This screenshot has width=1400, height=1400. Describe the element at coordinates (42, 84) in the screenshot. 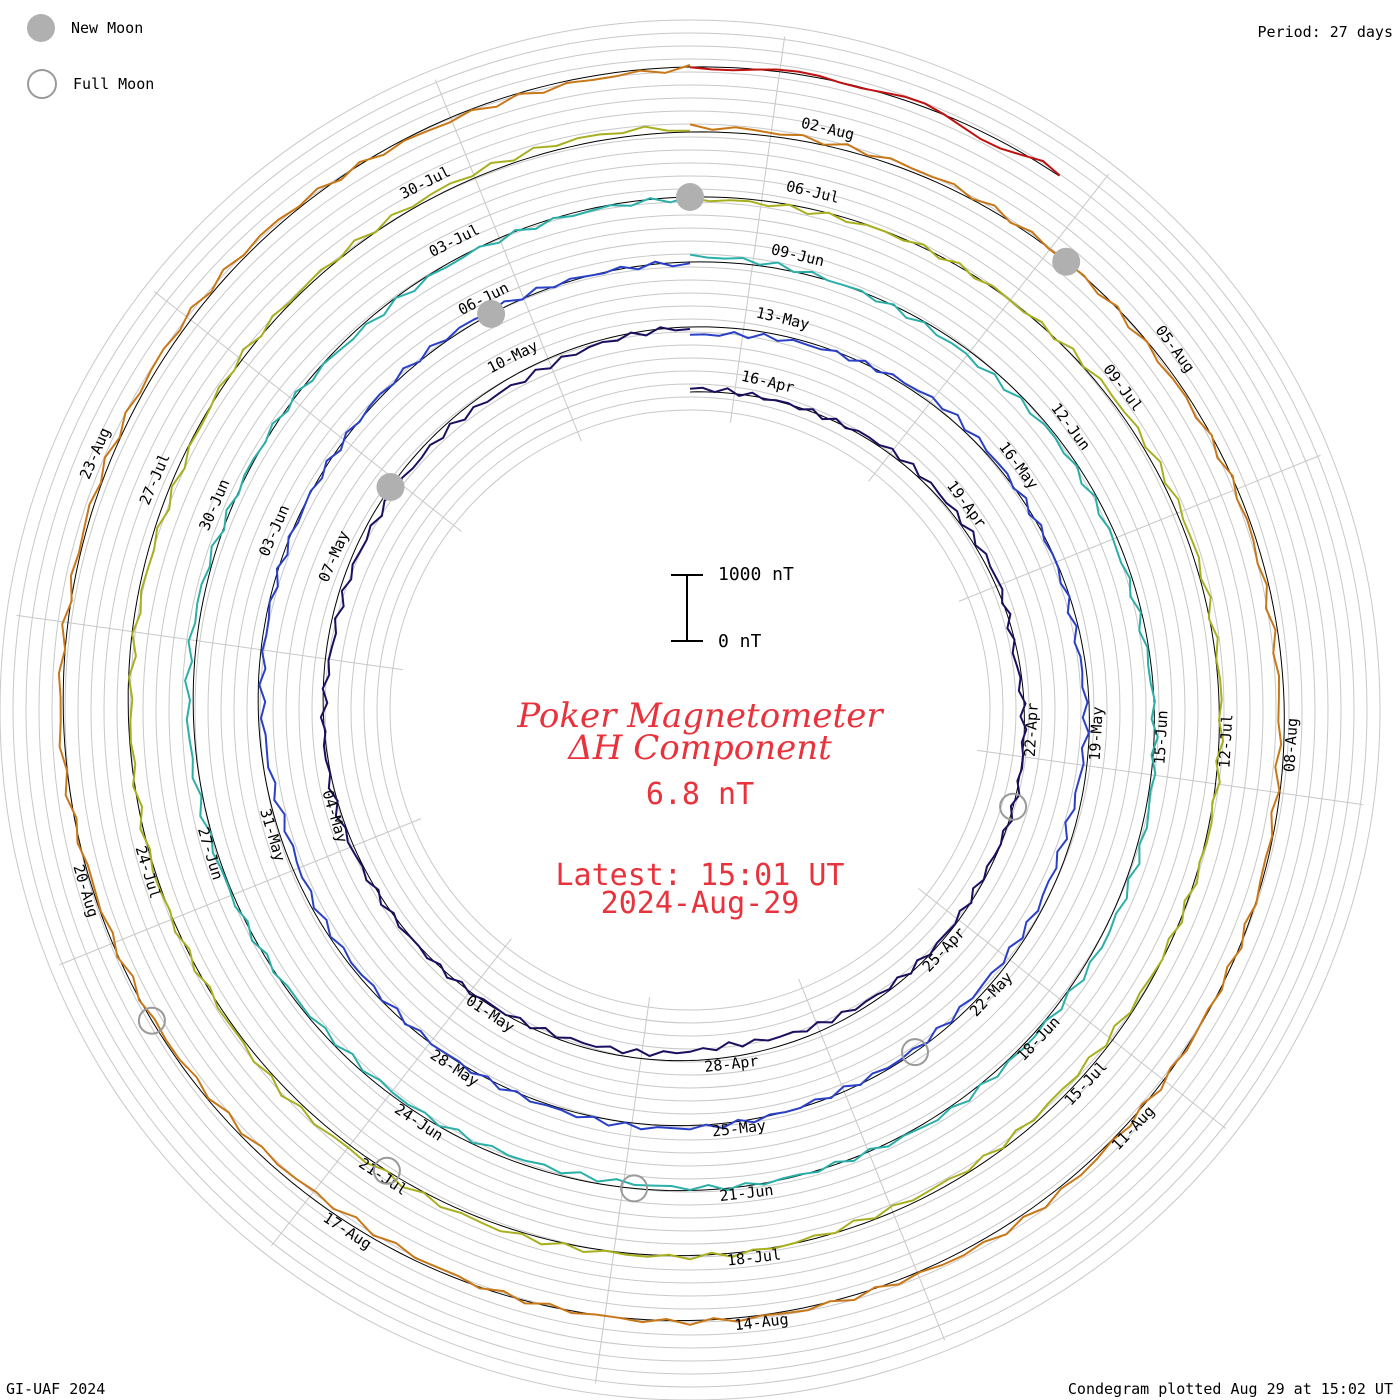

I see `full-moon-icon` at that location.